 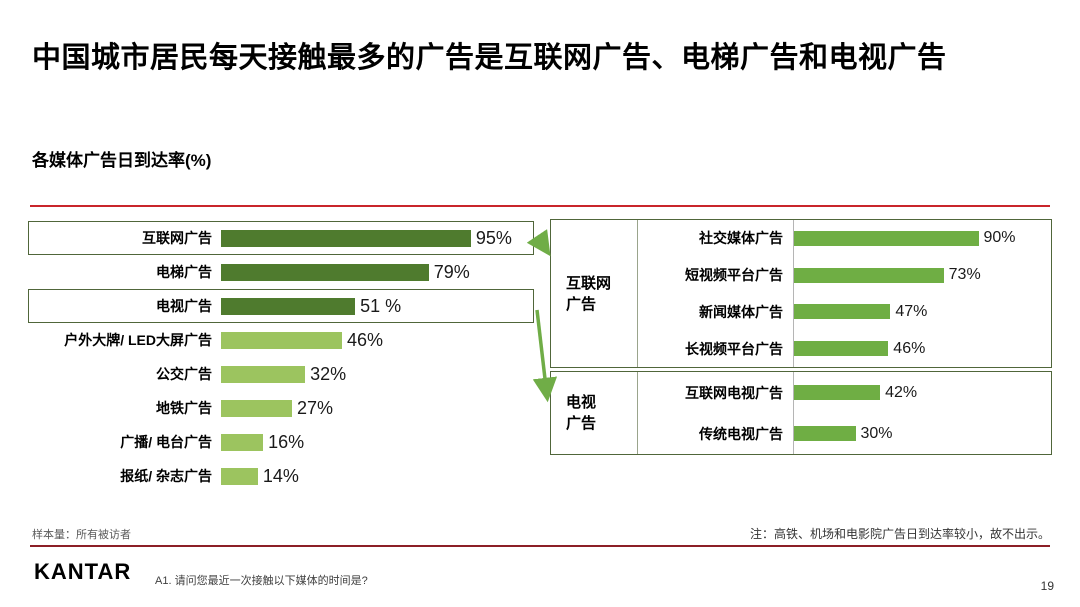 I want to click on bar-row-internet-ads: 互联网广告 95%, so click(x=281, y=238).